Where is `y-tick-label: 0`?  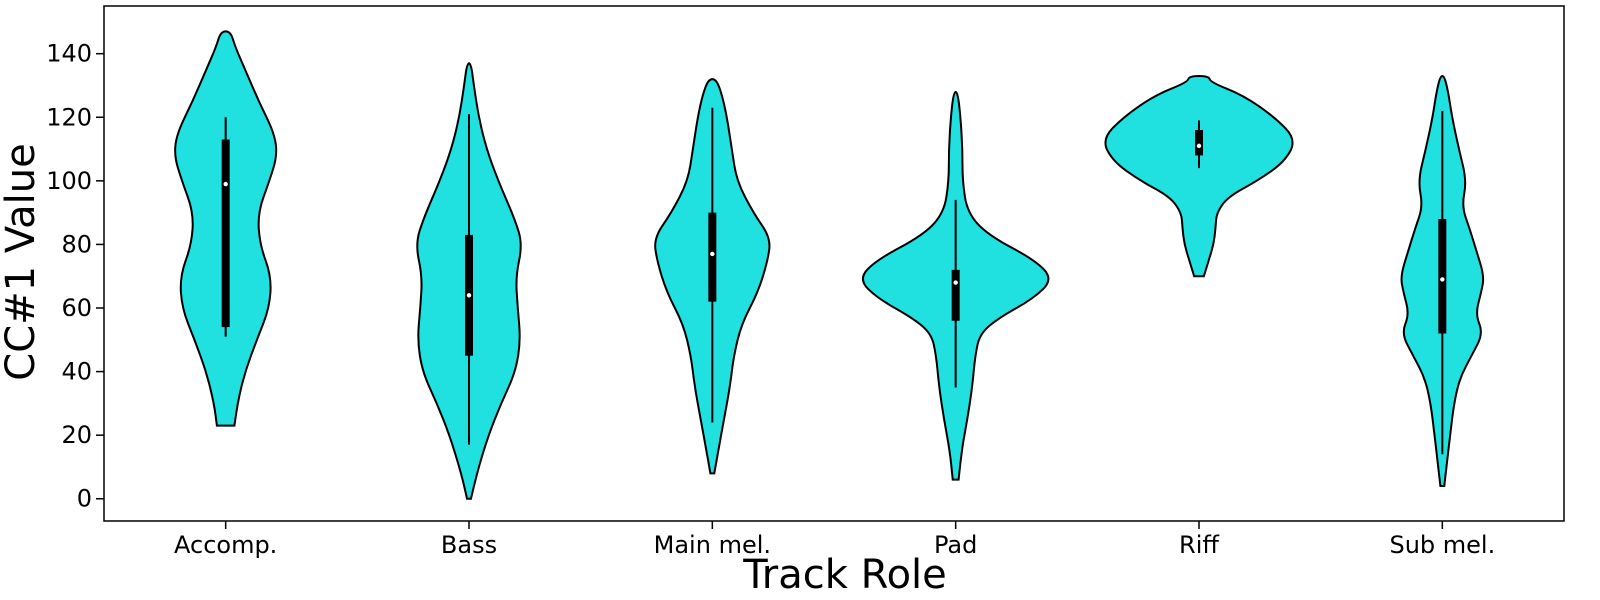
y-tick-label: 0 is located at coordinates (84, 499).